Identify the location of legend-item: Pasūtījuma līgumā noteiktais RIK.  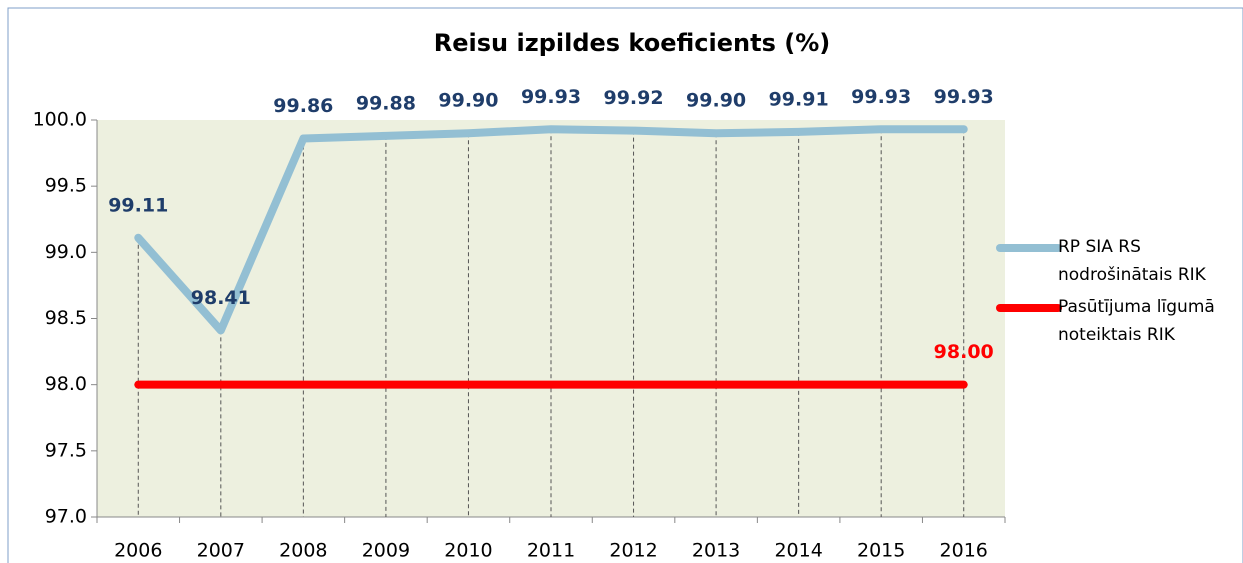
(1136, 321).